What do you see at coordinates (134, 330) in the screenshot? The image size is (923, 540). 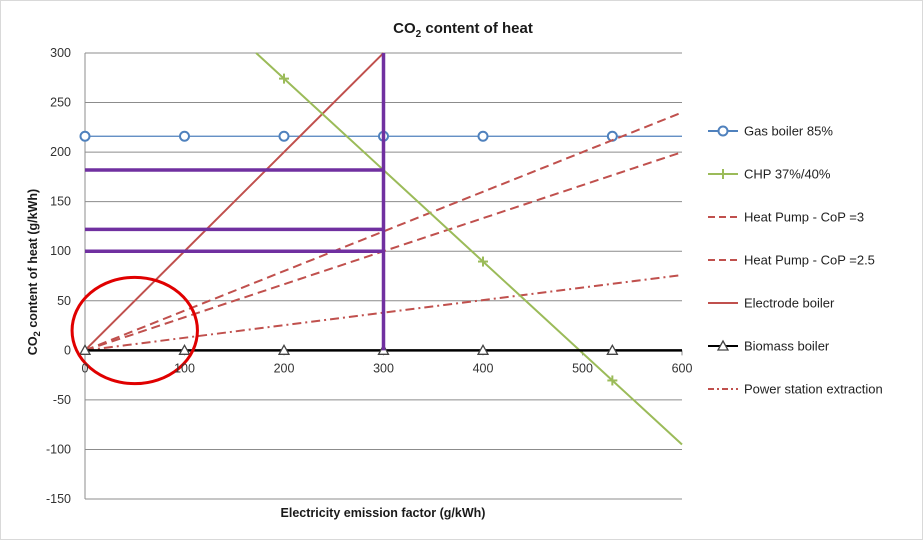 I see `red-highlight-ellipse` at bounding box center [134, 330].